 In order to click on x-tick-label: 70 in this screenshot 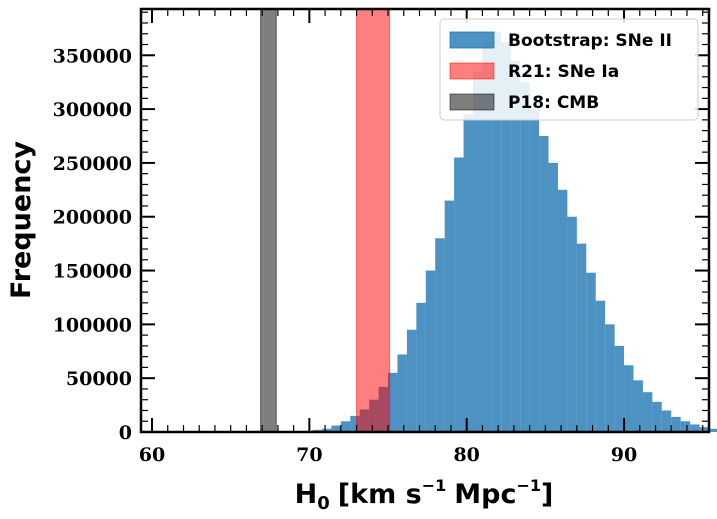, I will do `click(309, 455)`.